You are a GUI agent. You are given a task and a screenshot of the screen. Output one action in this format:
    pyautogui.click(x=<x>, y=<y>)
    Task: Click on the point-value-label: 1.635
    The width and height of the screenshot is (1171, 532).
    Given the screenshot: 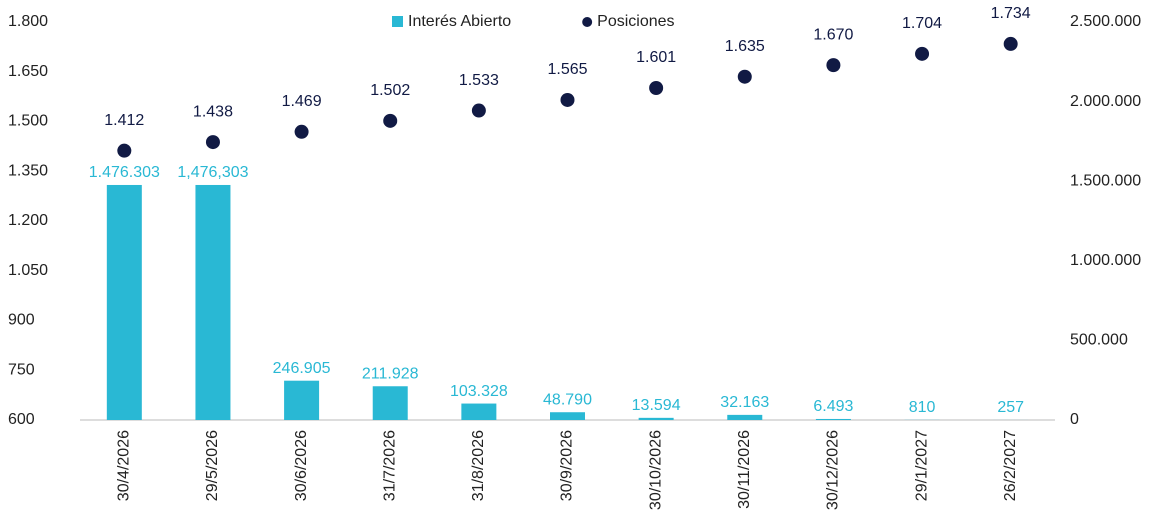 What is the action you would take?
    pyautogui.click(x=745, y=46)
    